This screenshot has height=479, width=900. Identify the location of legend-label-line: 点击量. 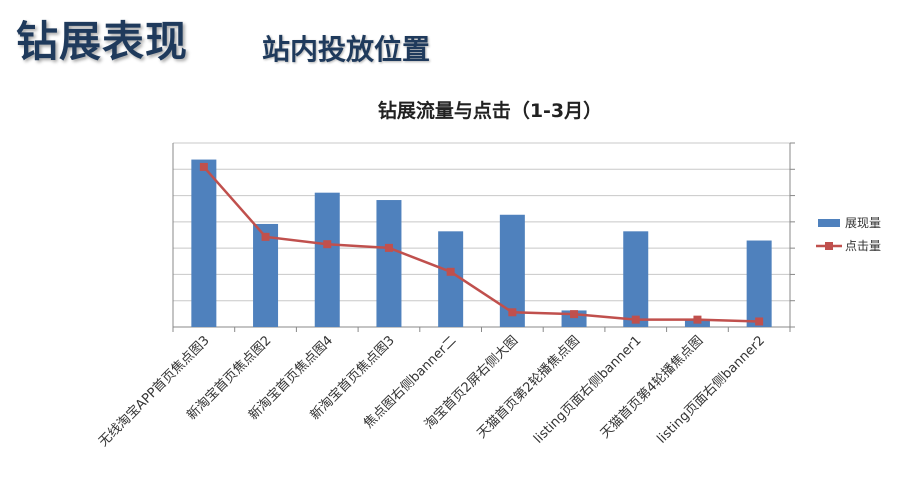
(863, 246).